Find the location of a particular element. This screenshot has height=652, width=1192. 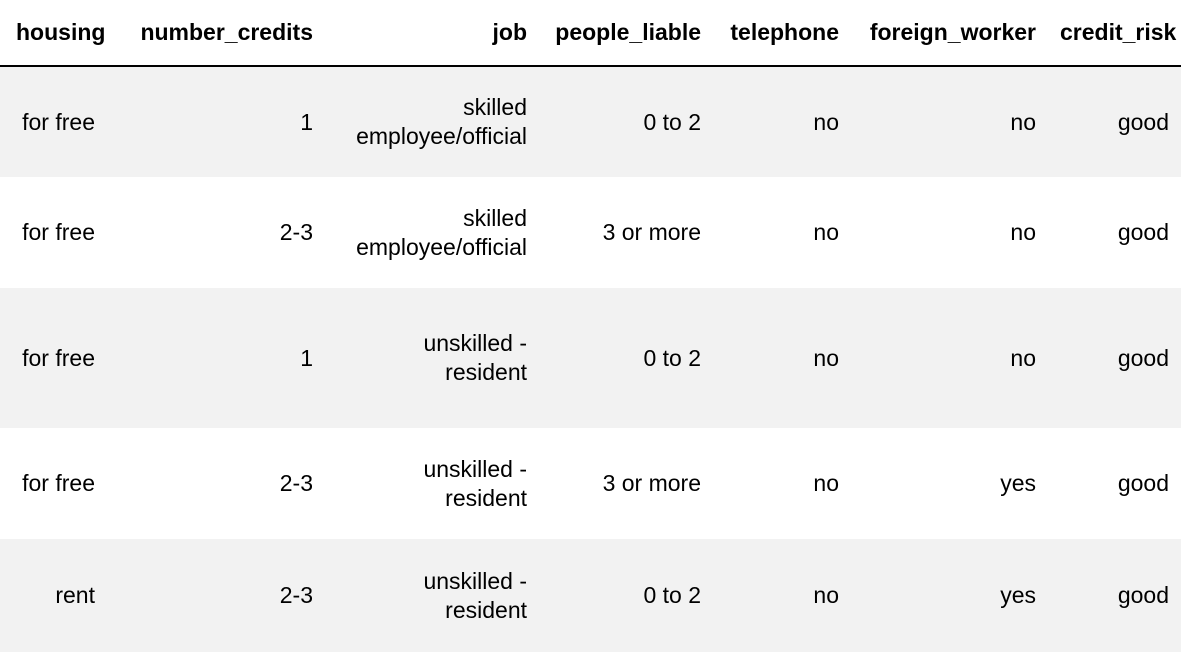

column-header-credit-risk: credit_risk is located at coordinates (1114, 33).